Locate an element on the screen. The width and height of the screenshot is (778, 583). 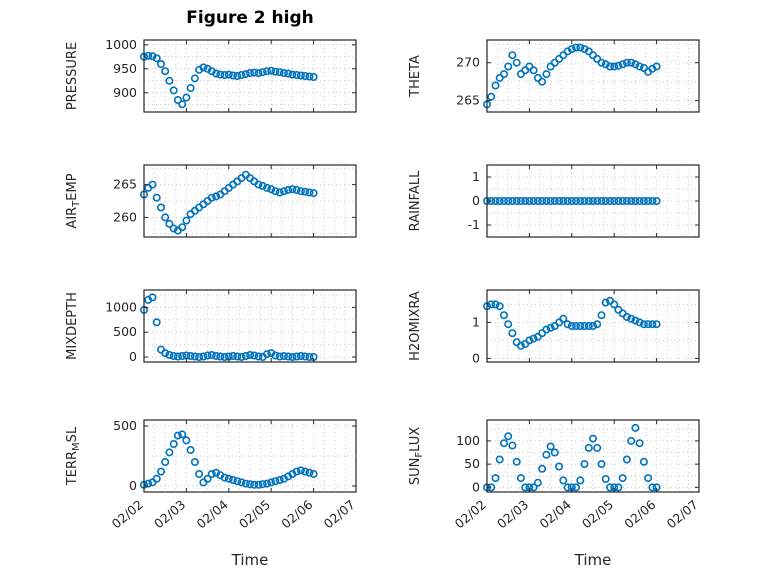
ylabel-theta: THETA is located at coordinates (415, 76).